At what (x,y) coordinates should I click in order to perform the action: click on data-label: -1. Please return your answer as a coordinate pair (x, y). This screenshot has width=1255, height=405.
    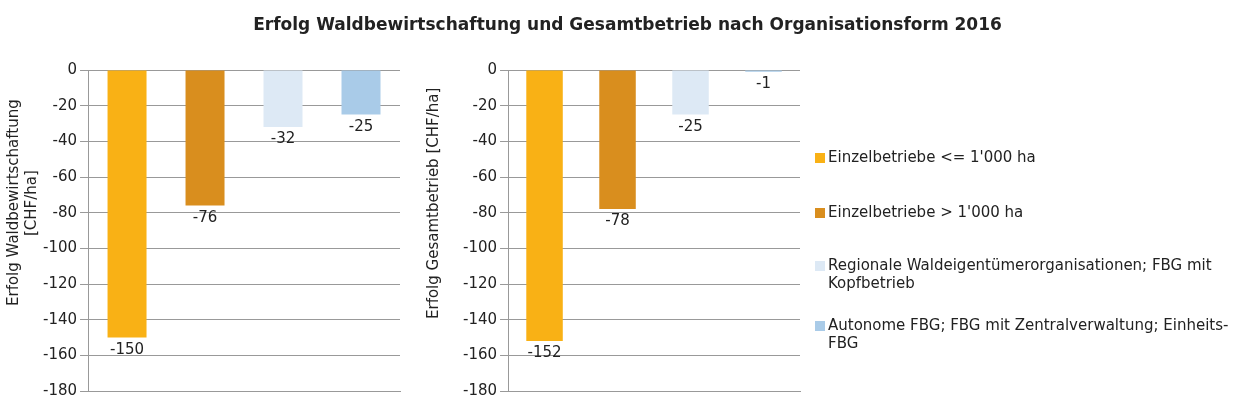
    Looking at the image, I should click on (763, 83).